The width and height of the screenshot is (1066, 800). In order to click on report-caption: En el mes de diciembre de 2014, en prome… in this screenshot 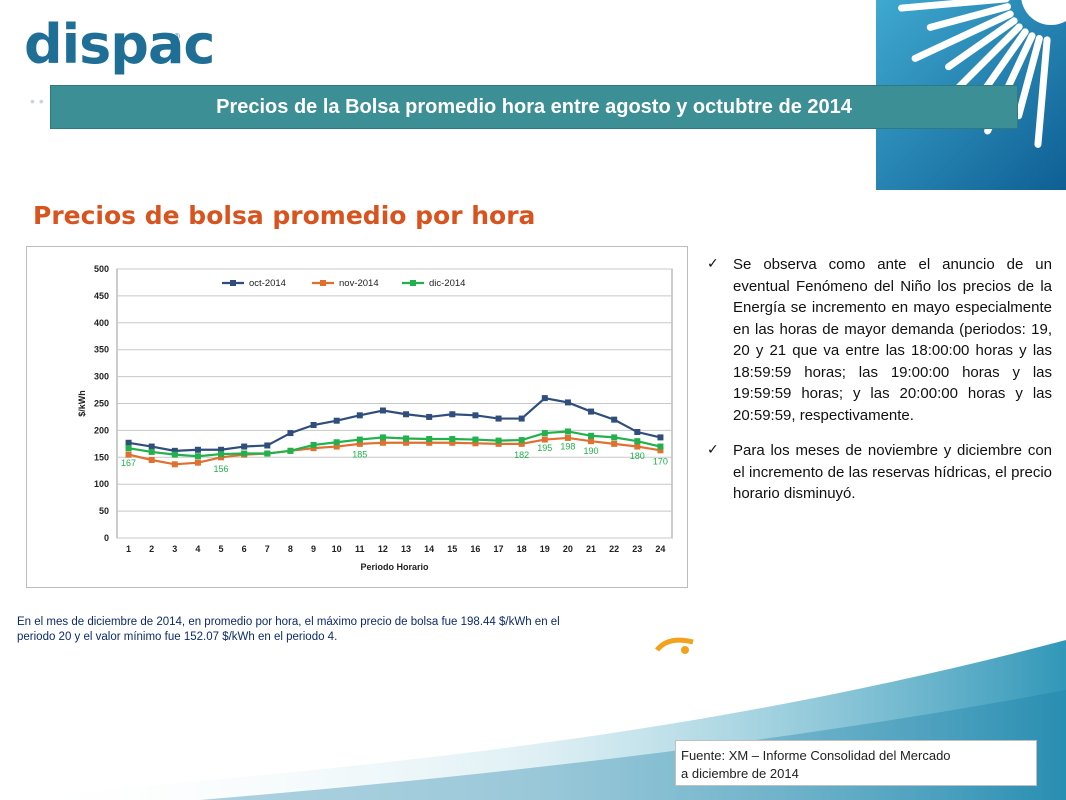, I will do `click(322, 630)`.